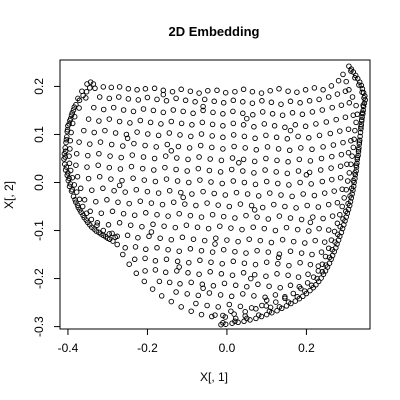  What do you see at coordinates (39, 326) in the screenshot?
I see `y-tick-label: -0.3` at bounding box center [39, 326].